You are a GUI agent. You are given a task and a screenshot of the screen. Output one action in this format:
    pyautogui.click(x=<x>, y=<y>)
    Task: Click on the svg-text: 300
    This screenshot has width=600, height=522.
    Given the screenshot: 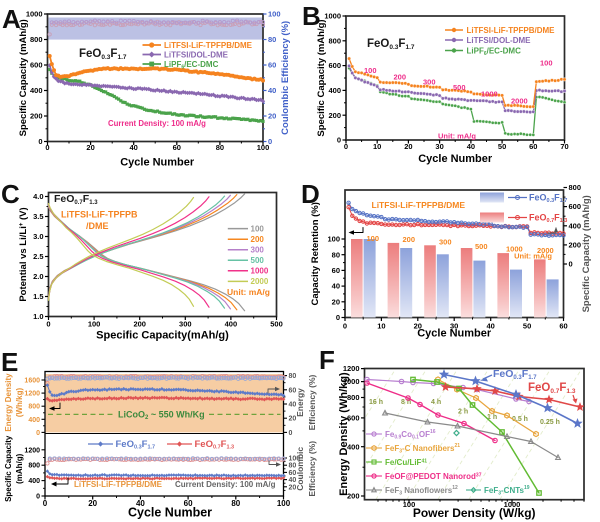 What is the action you would take?
    pyautogui.click(x=258, y=250)
    